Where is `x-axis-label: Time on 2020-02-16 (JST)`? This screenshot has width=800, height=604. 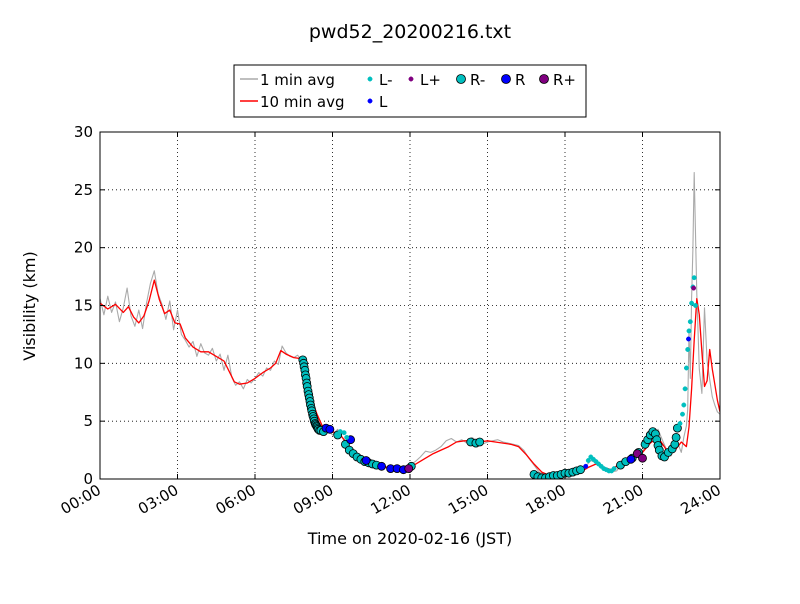
x-axis-label: Time on 2020-02-16 (JST) is located at coordinates (409, 538).